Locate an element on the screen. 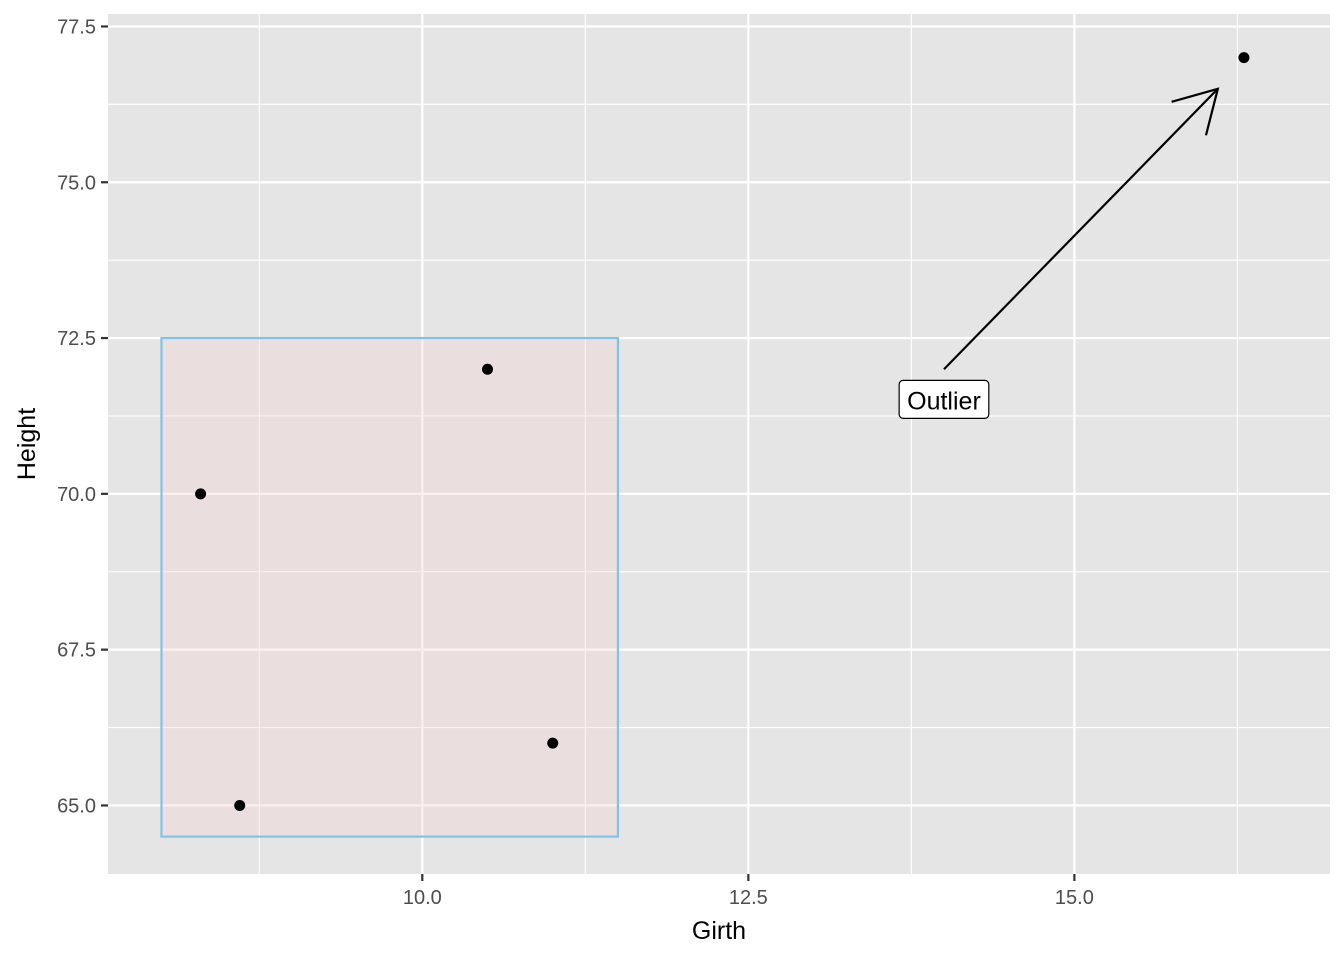 The height and width of the screenshot is (960, 1344). y-axis-title: Height is located at coordinates (27, 444).